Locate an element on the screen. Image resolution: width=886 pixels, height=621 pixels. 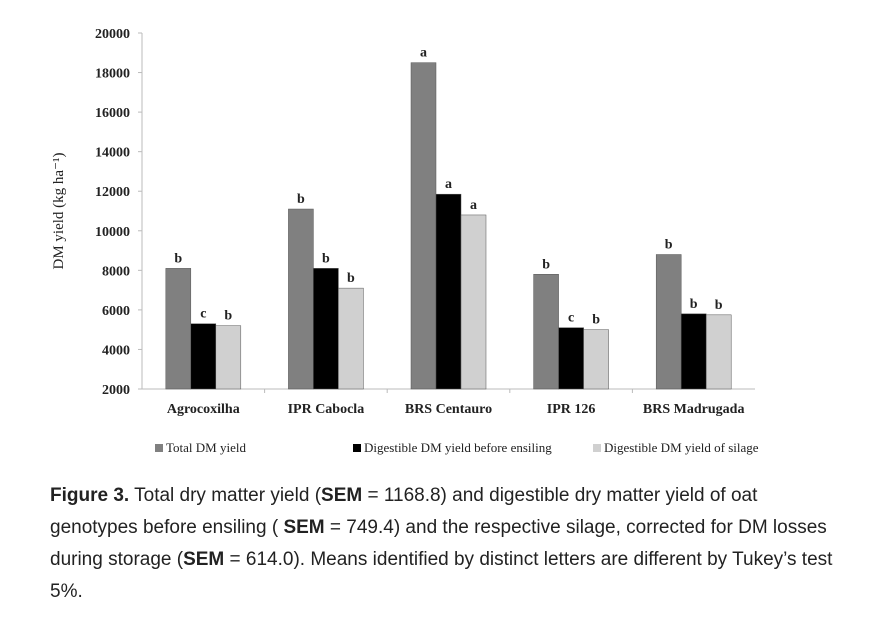
legend-item-before-ensiling: Digestible DM yield before ensiling is located at coordinates (452, 448).